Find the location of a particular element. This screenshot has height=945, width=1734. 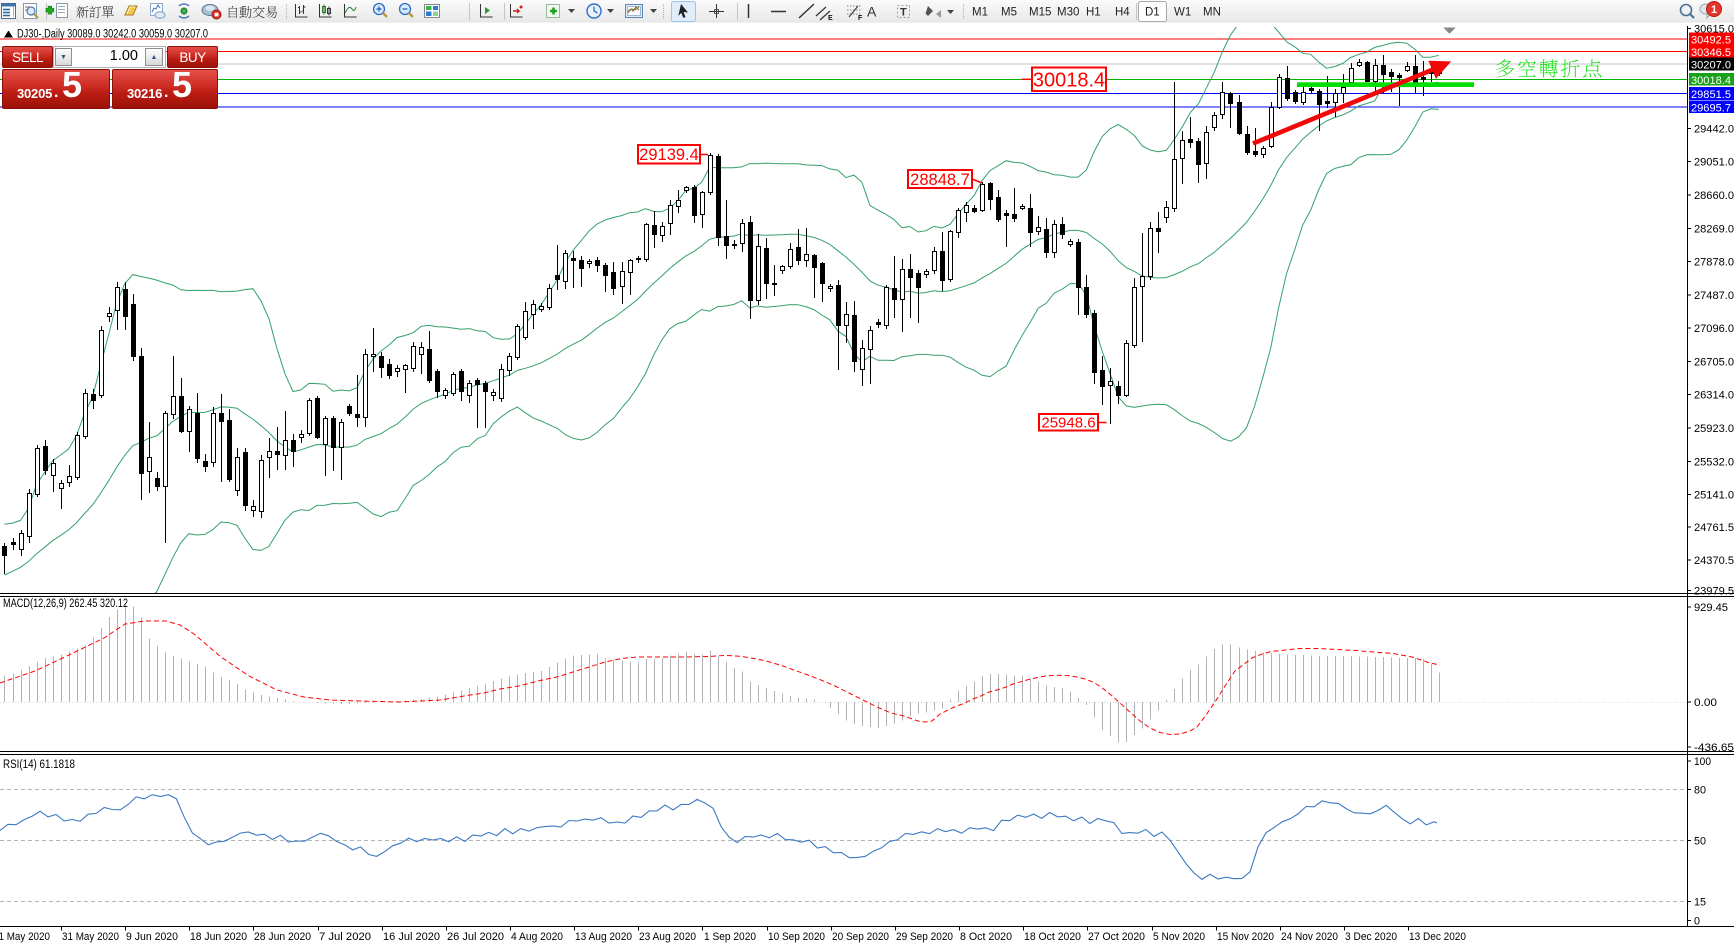

svg-text: 15 Nov 2020 is located at coordinates (1245, 937).